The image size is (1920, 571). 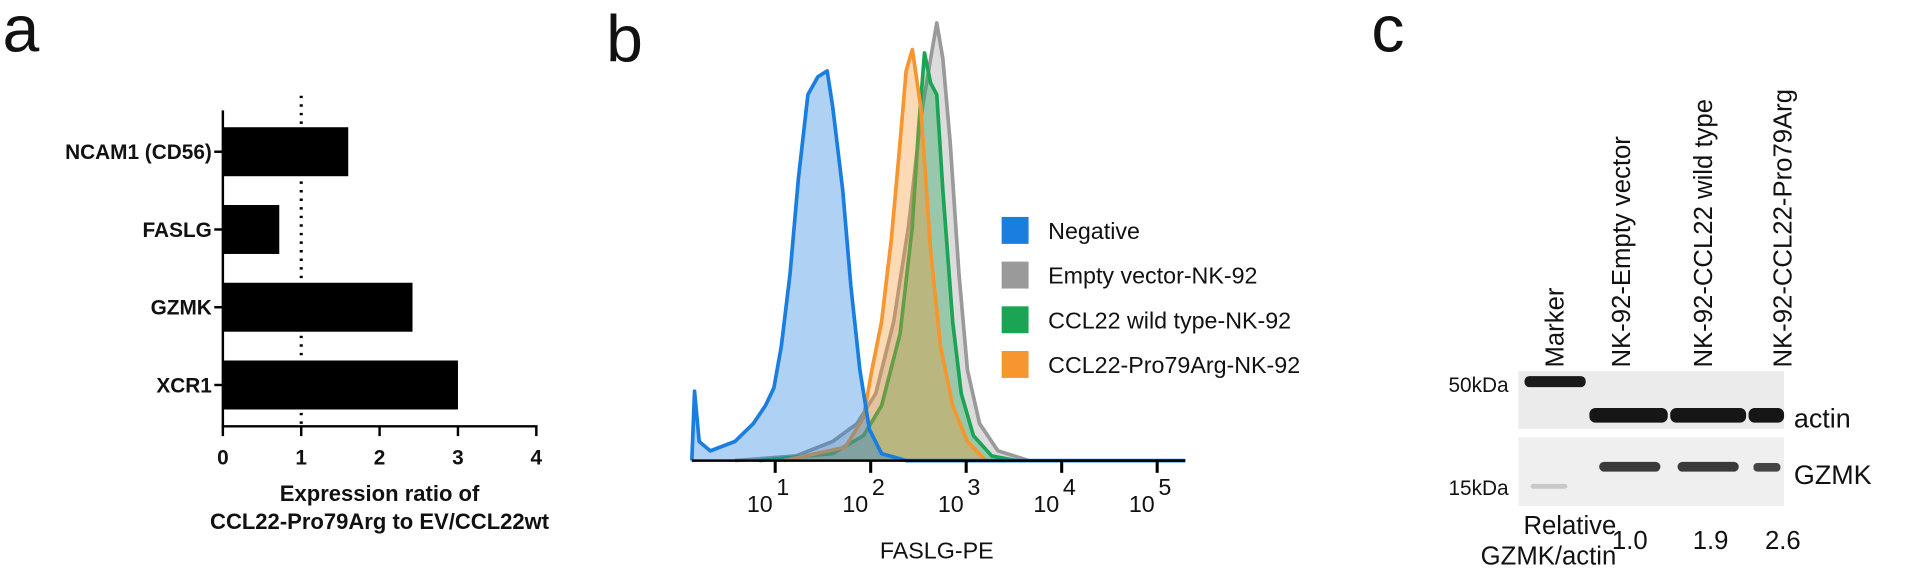 I want to click on panel-label: a, so click(x=20, y=33).